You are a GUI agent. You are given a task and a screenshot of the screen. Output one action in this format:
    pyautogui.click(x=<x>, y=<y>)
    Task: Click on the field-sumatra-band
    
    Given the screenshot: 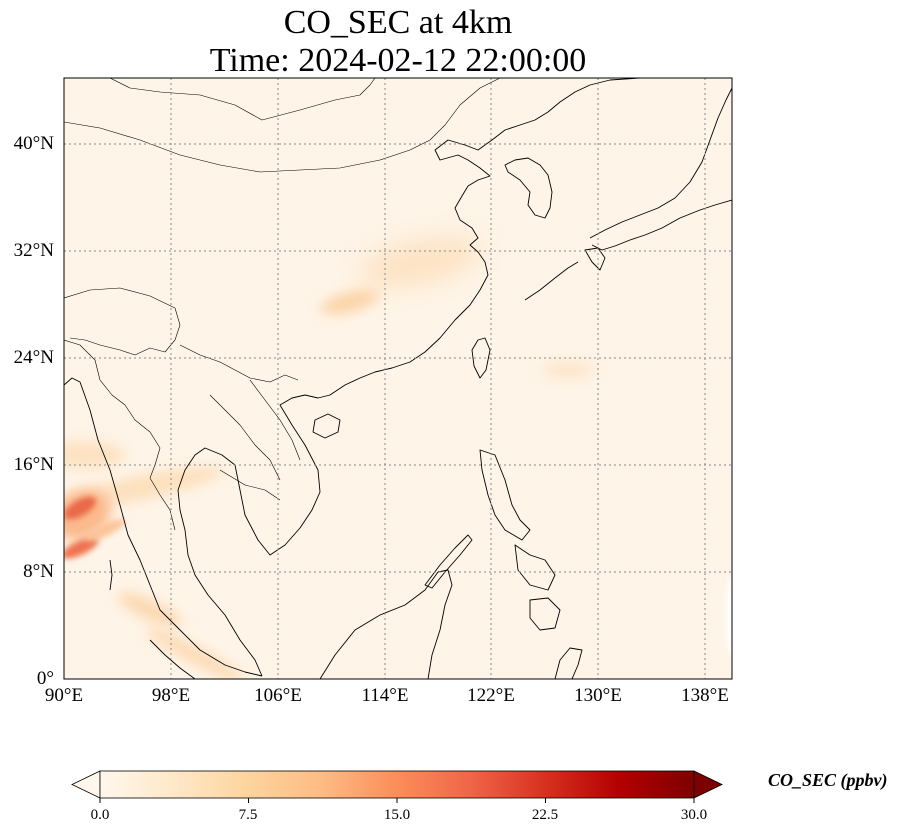 What is the action you would take?
    pyautogui.click(x=195, y=653)
    